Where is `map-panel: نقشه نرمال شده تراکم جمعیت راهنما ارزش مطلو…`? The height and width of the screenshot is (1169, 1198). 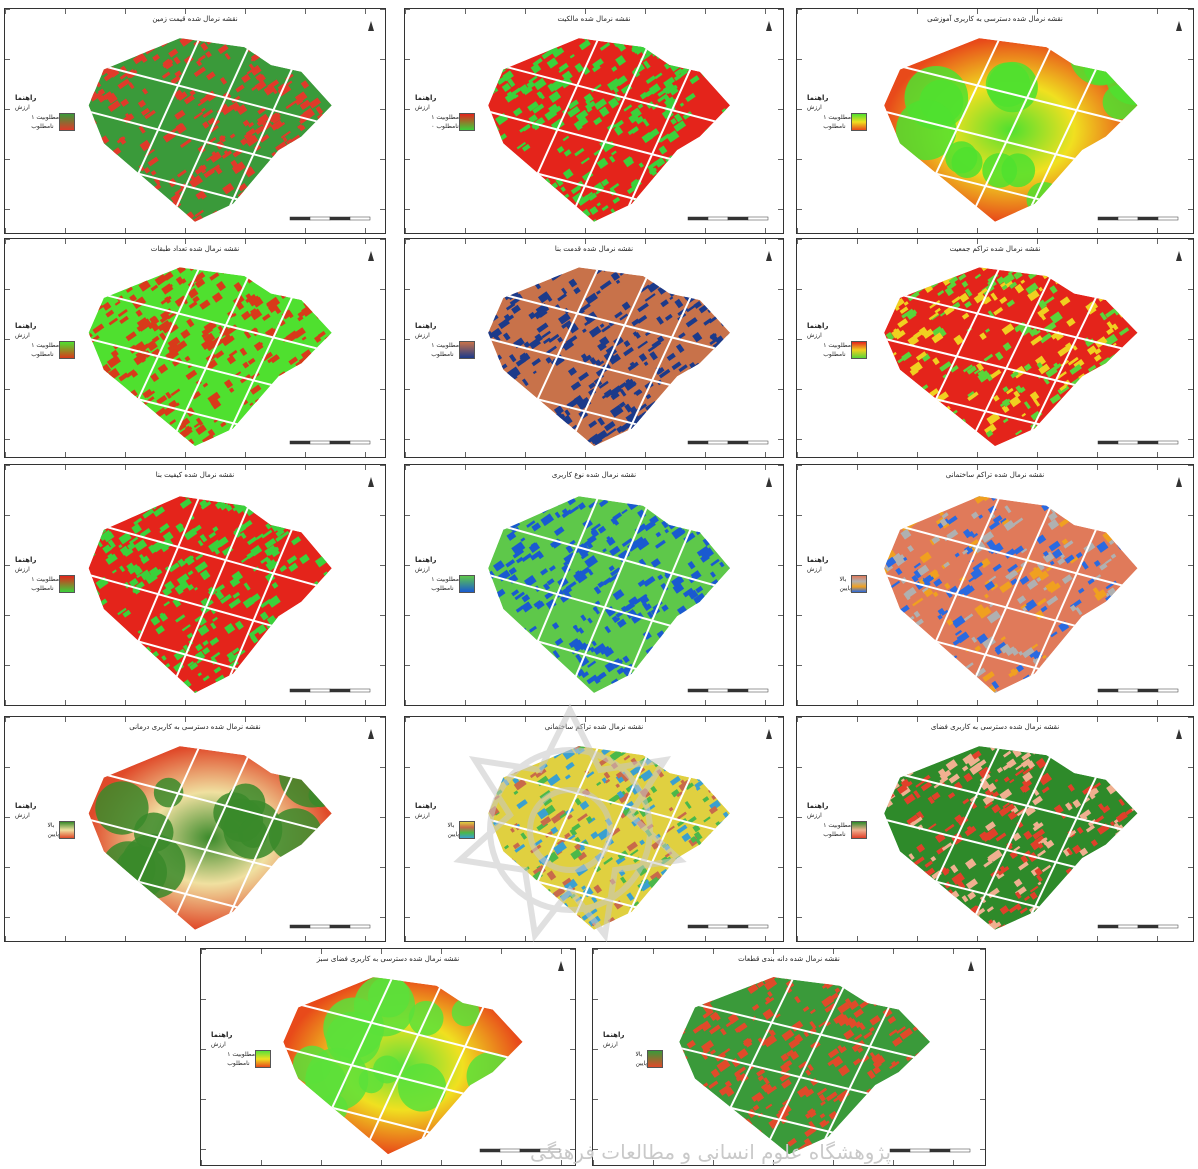 map-panel: نقشه نرمال شده تراکم جمعیت راهنما ارزش مطلو… is located at coordinates (995, 348).